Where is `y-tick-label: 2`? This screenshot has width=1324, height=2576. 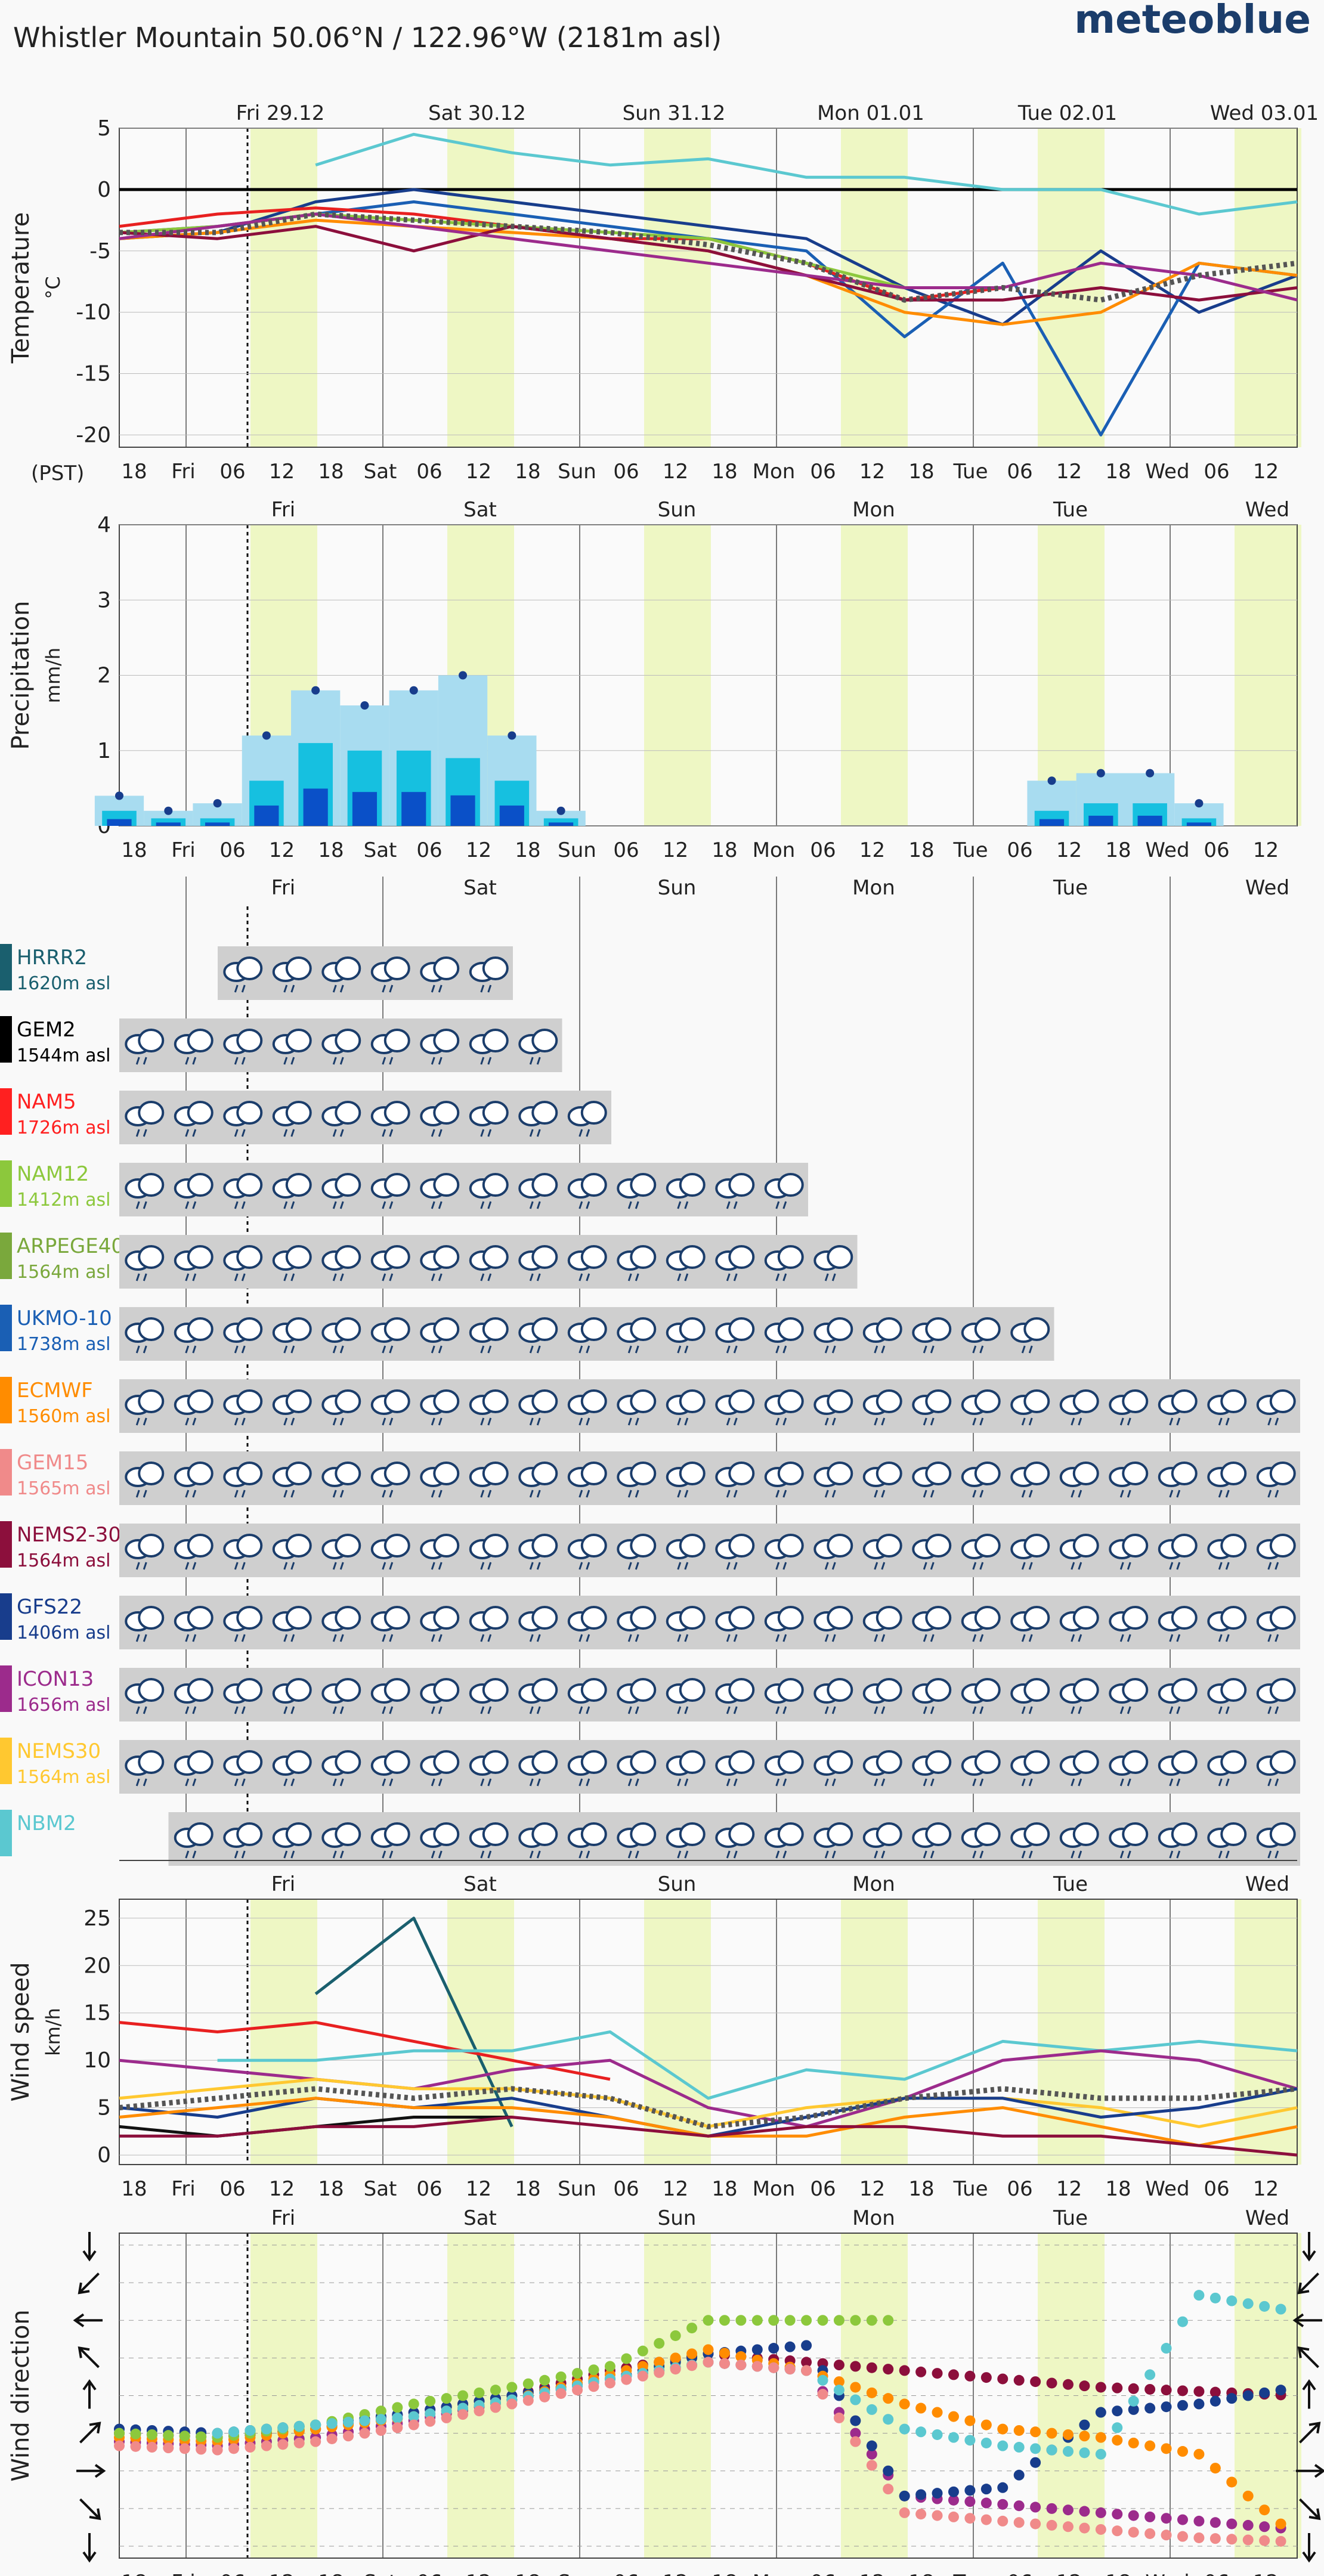
y-tick-label: 2 is located at coordinates (104, 676).